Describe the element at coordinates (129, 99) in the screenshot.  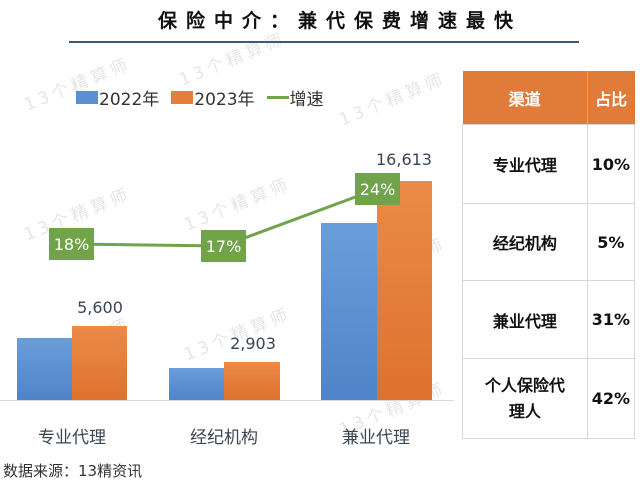
I see `legend-label-2022: 2022年` at that location.